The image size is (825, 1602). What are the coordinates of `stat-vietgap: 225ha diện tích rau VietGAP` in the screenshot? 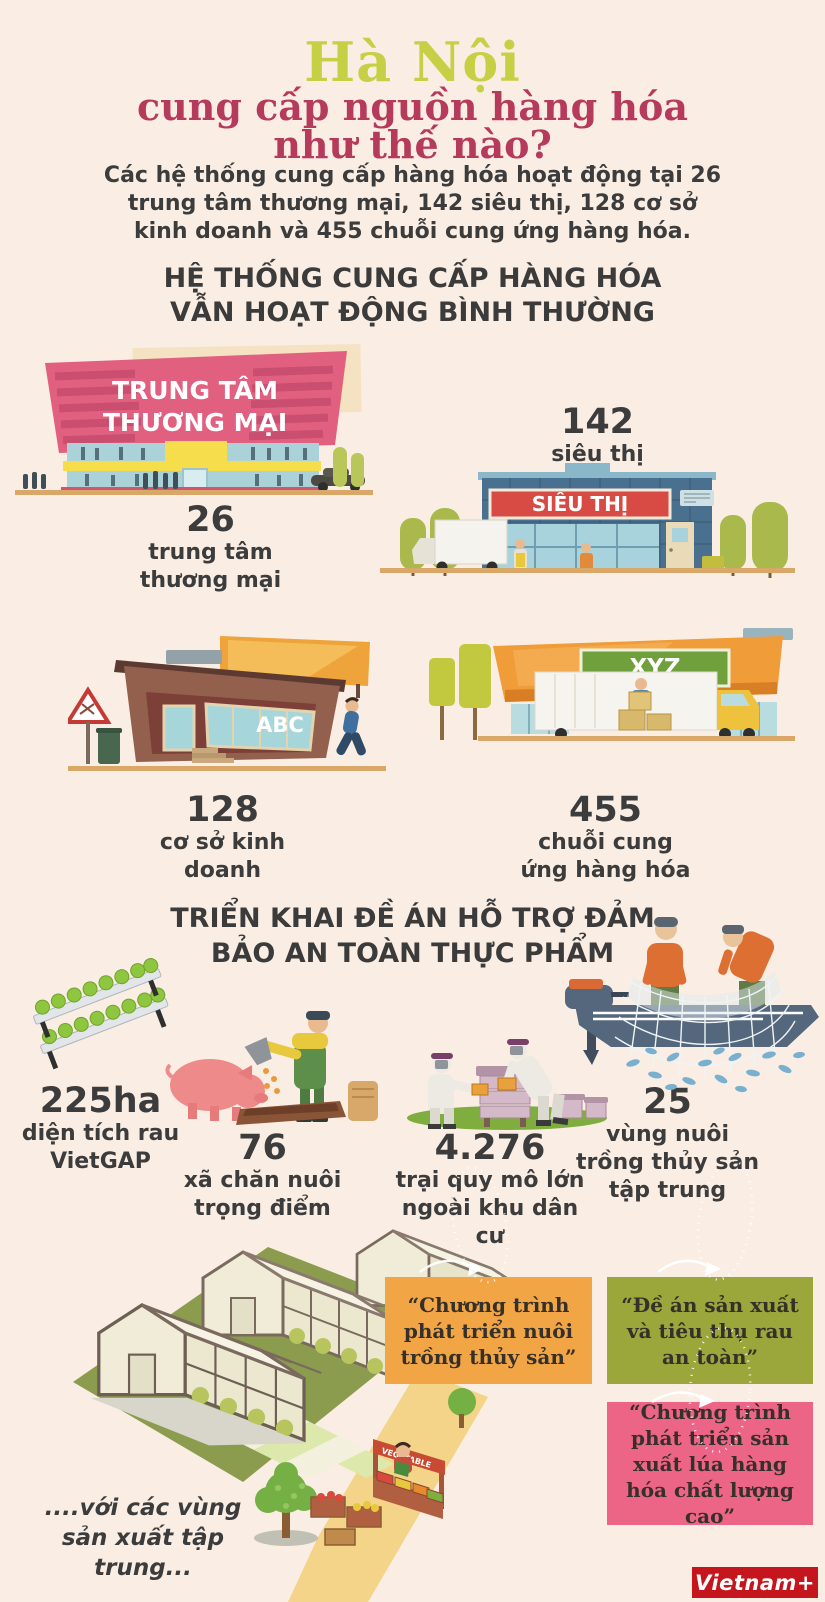 It's located at (100, 1129).